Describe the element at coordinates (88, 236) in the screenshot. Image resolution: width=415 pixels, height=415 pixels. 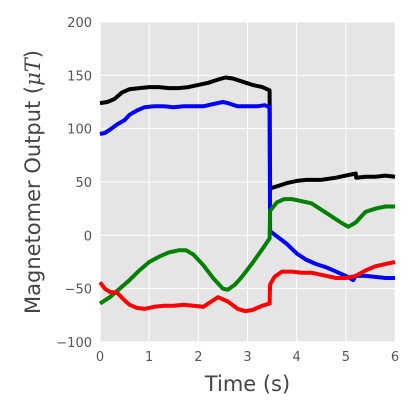
I see `y-tick-label: 0` at that location.